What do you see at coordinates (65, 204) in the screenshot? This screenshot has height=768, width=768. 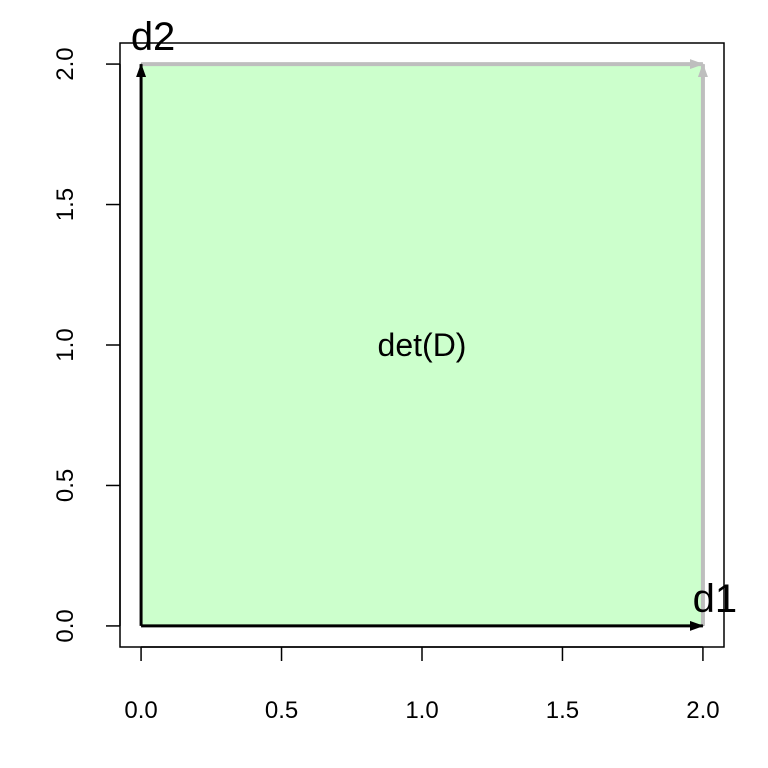 I see `y-tick-label: 1.5` at bounding box center [65, 204].